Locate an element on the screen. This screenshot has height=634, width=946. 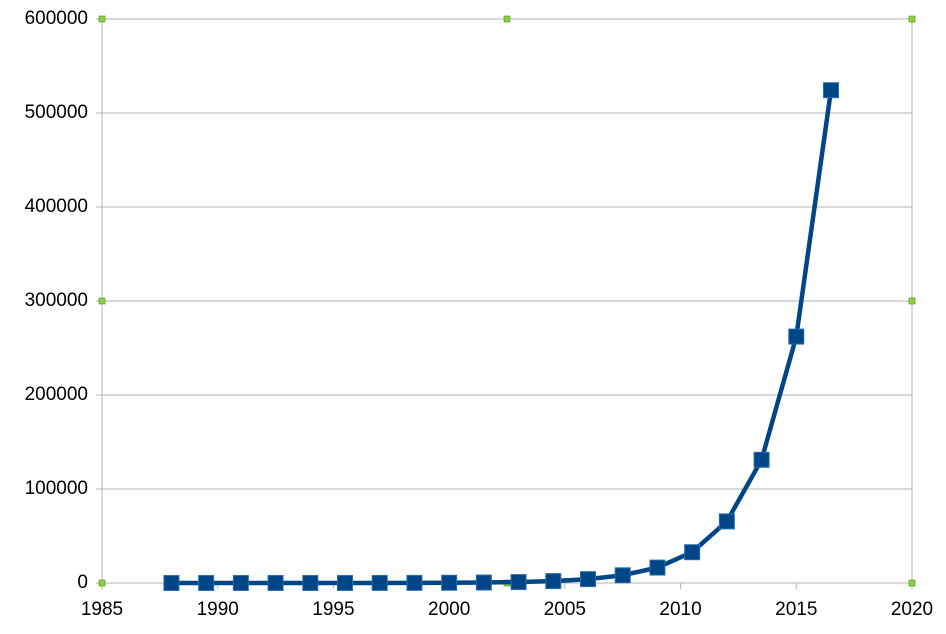
y-tick-label: 0 is located at coordinates (82, 582).